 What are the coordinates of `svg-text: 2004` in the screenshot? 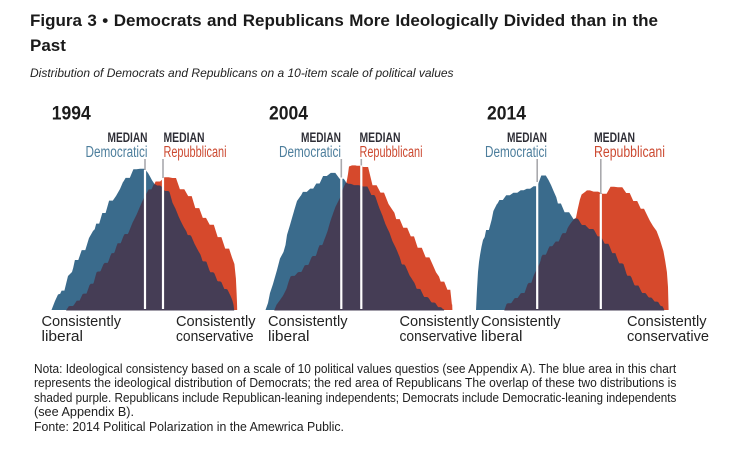 It's located at (288, 114).